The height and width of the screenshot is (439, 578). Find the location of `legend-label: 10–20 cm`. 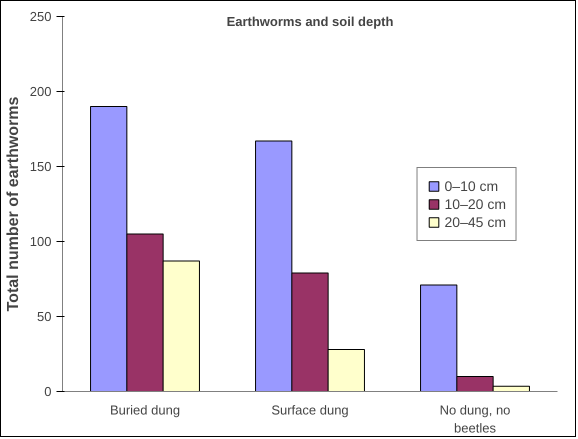

legend-label: 10–20 cm is located at coordinates (475, 204).